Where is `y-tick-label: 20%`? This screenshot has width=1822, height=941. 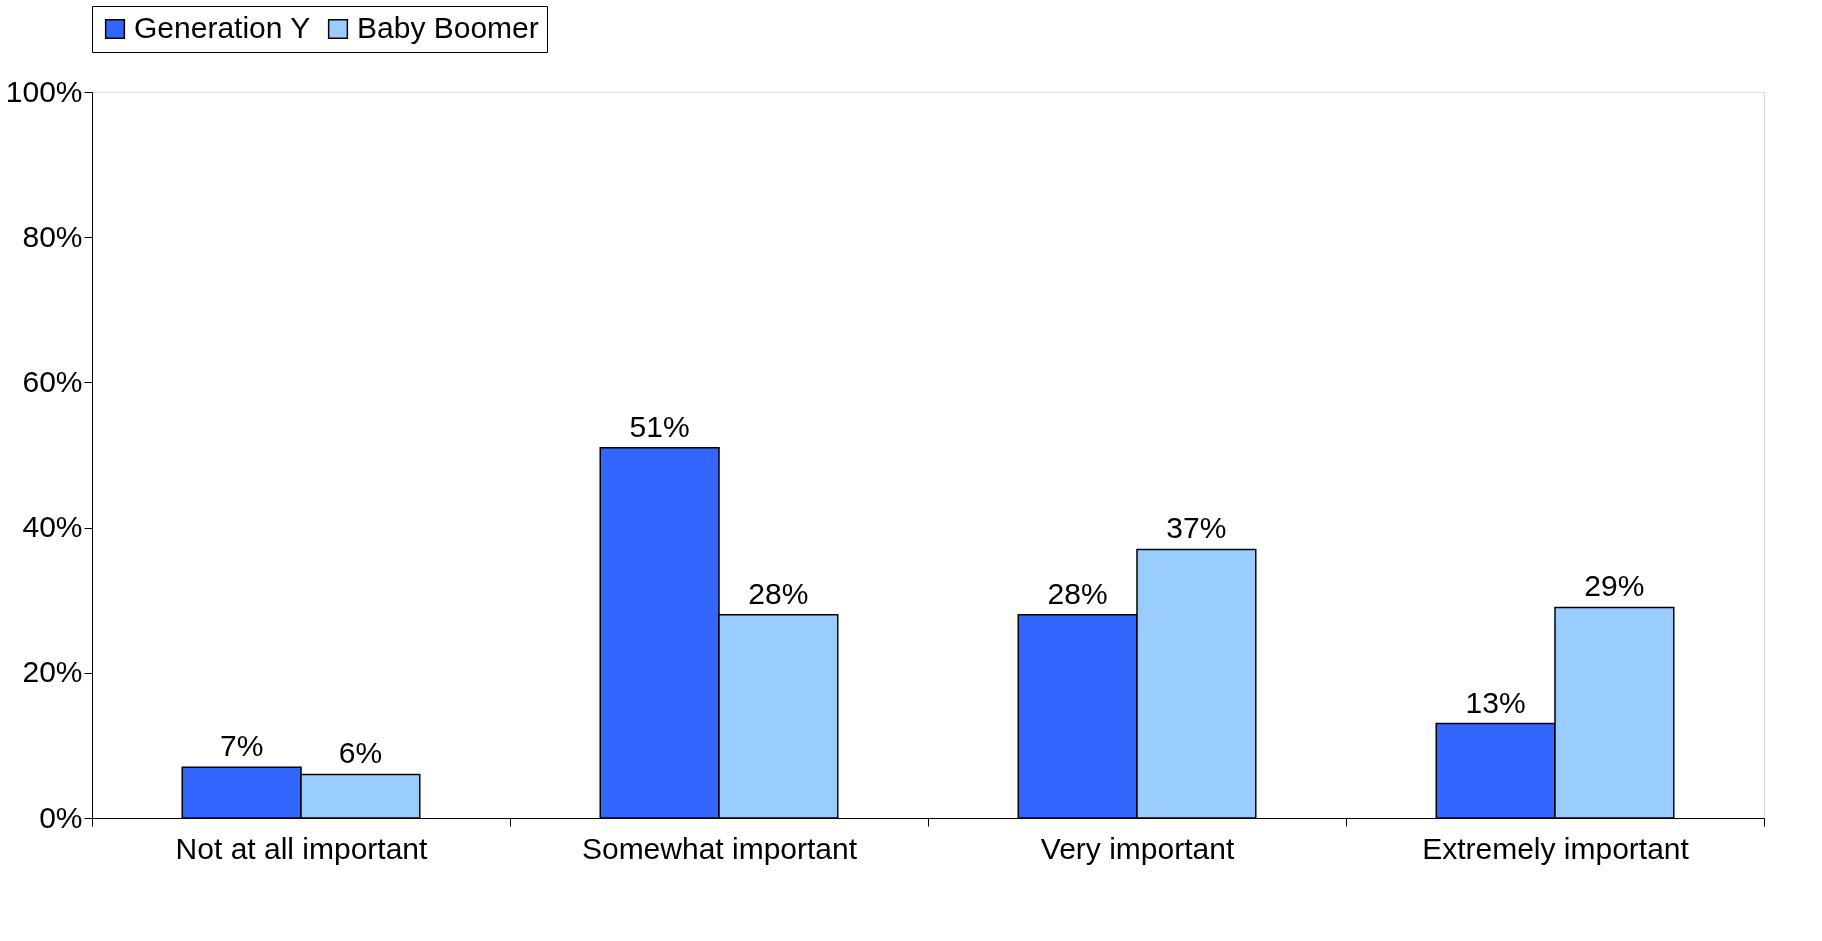 y-tick-label: 20% is located at coordinates (52, 672).